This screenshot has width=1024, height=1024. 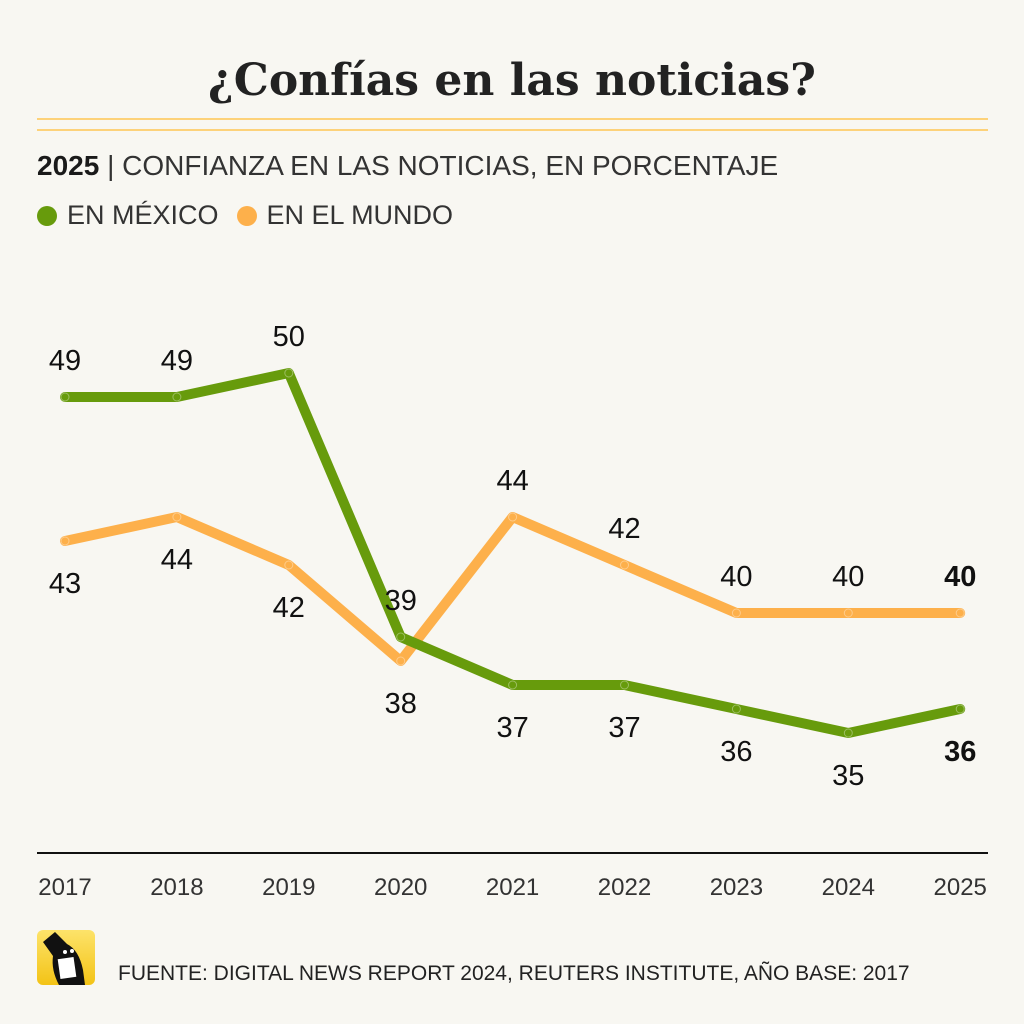 I want to click on legend-label: EN MÉXICO, so click(x=143, y=215).